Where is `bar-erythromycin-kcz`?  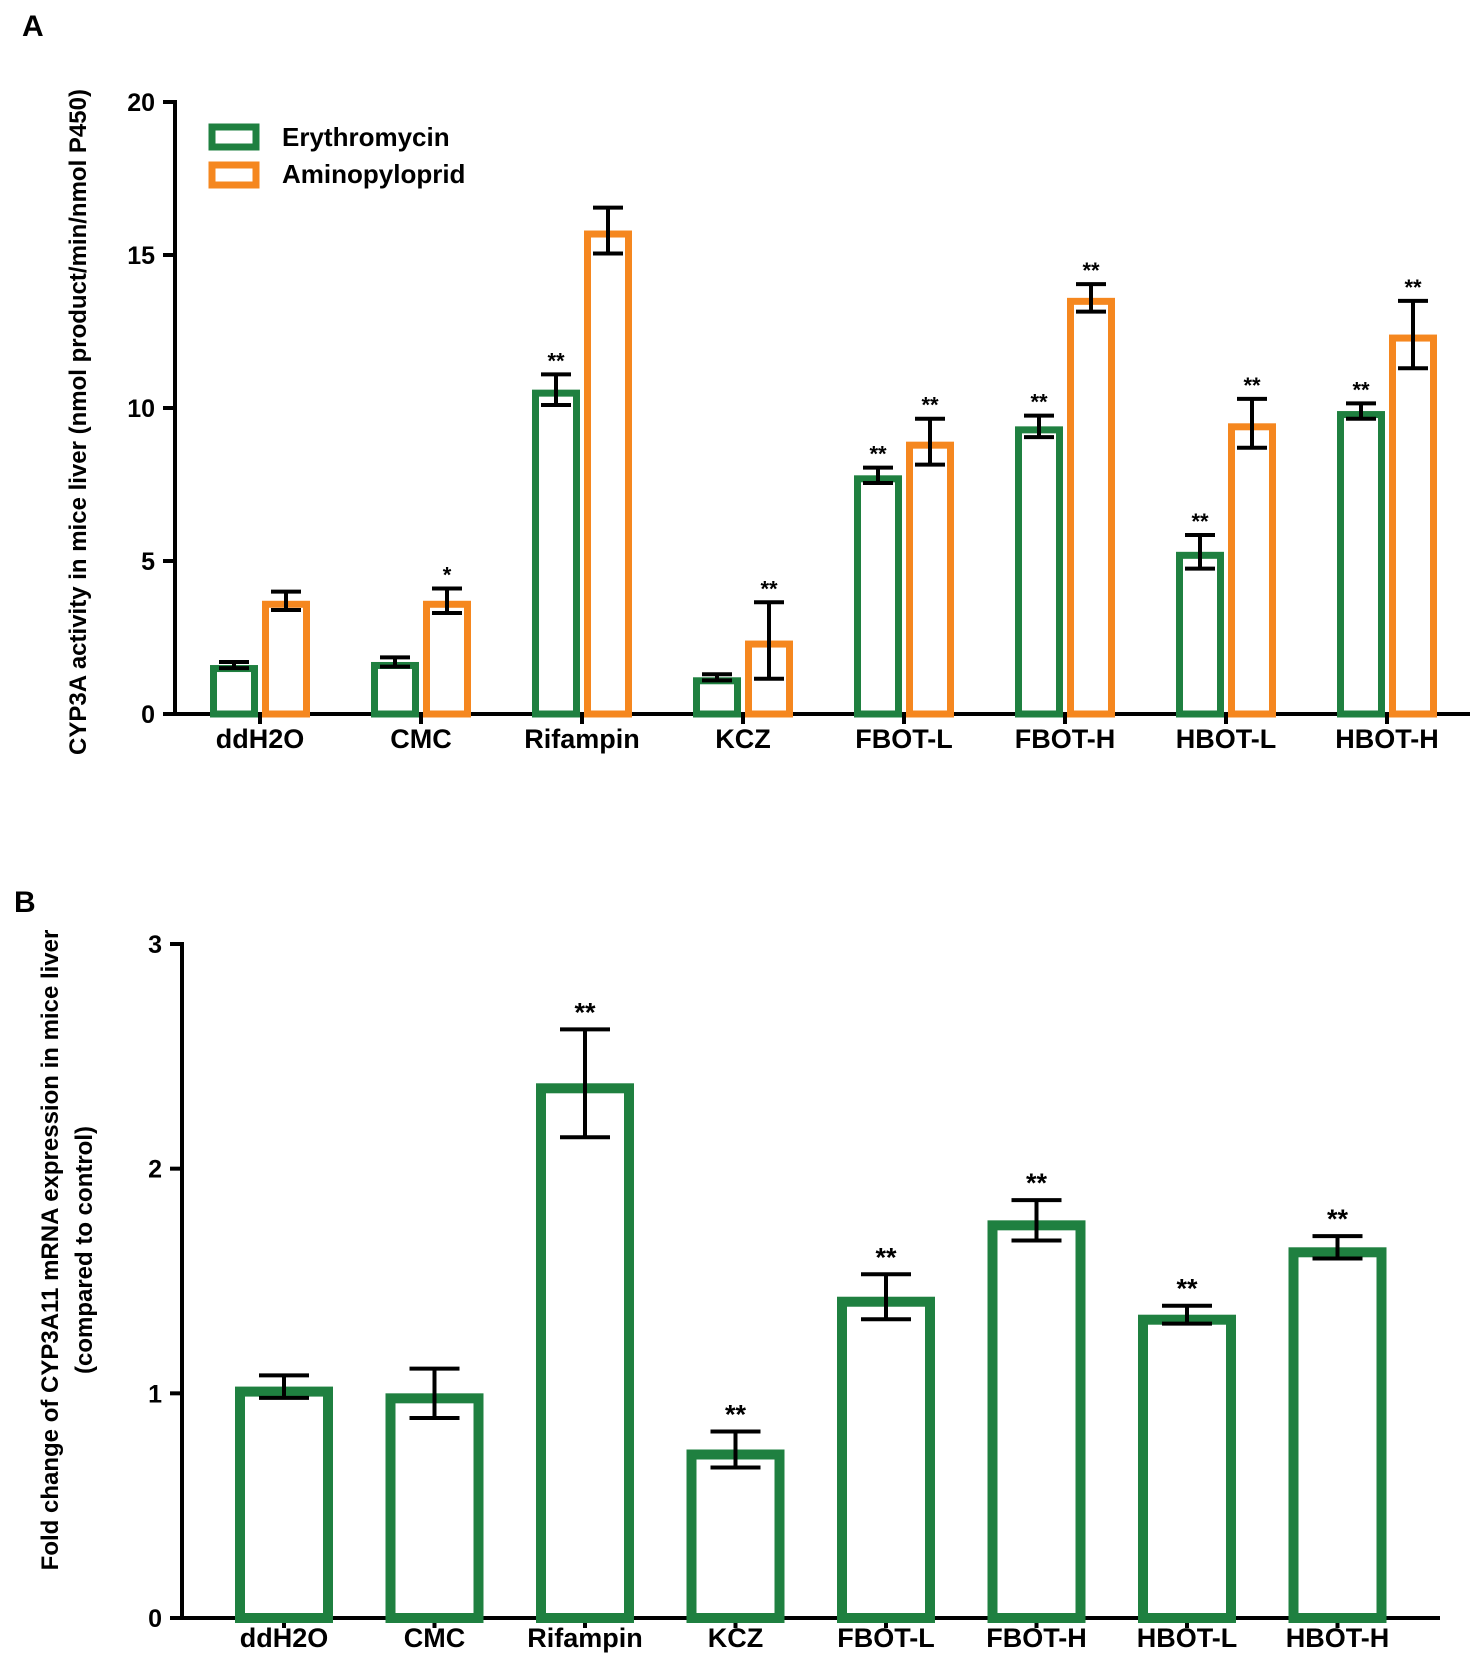 bar-erythromycin-kcz is located at coordinates (717, 697).